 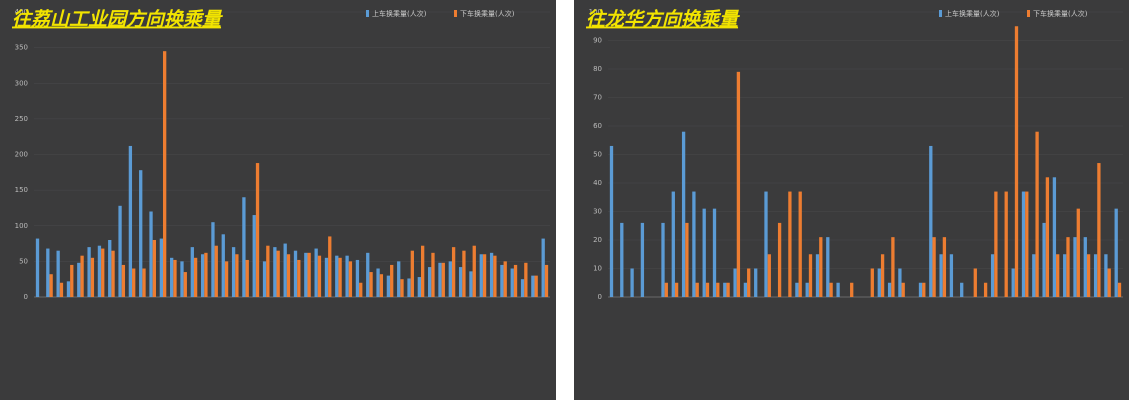 I want to click on legend-label: 上车换乘量(人次), so click(x=399, y=13).